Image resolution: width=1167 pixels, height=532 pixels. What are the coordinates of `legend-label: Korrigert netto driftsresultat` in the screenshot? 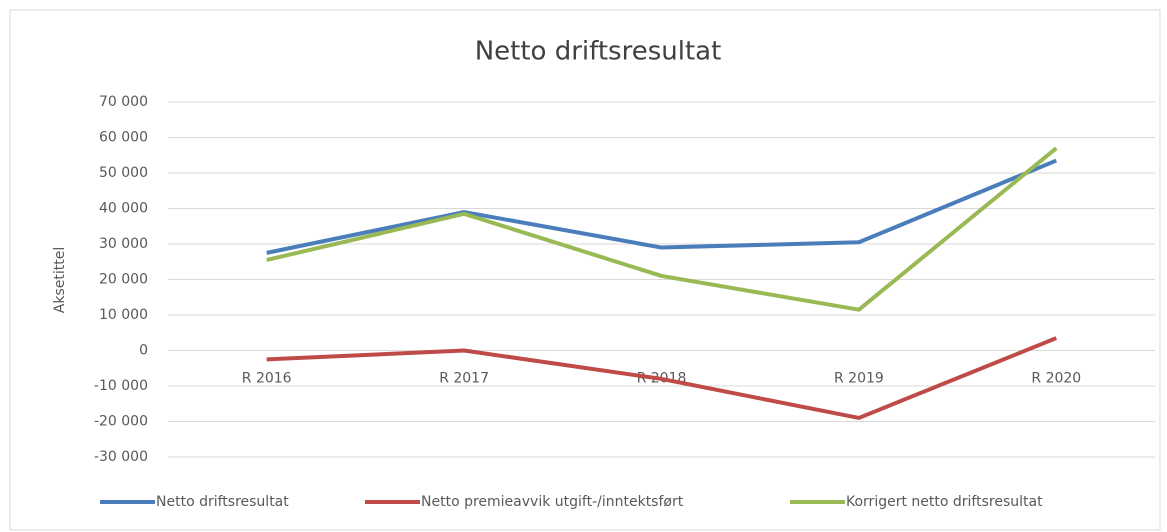 It's located at (944, 502).